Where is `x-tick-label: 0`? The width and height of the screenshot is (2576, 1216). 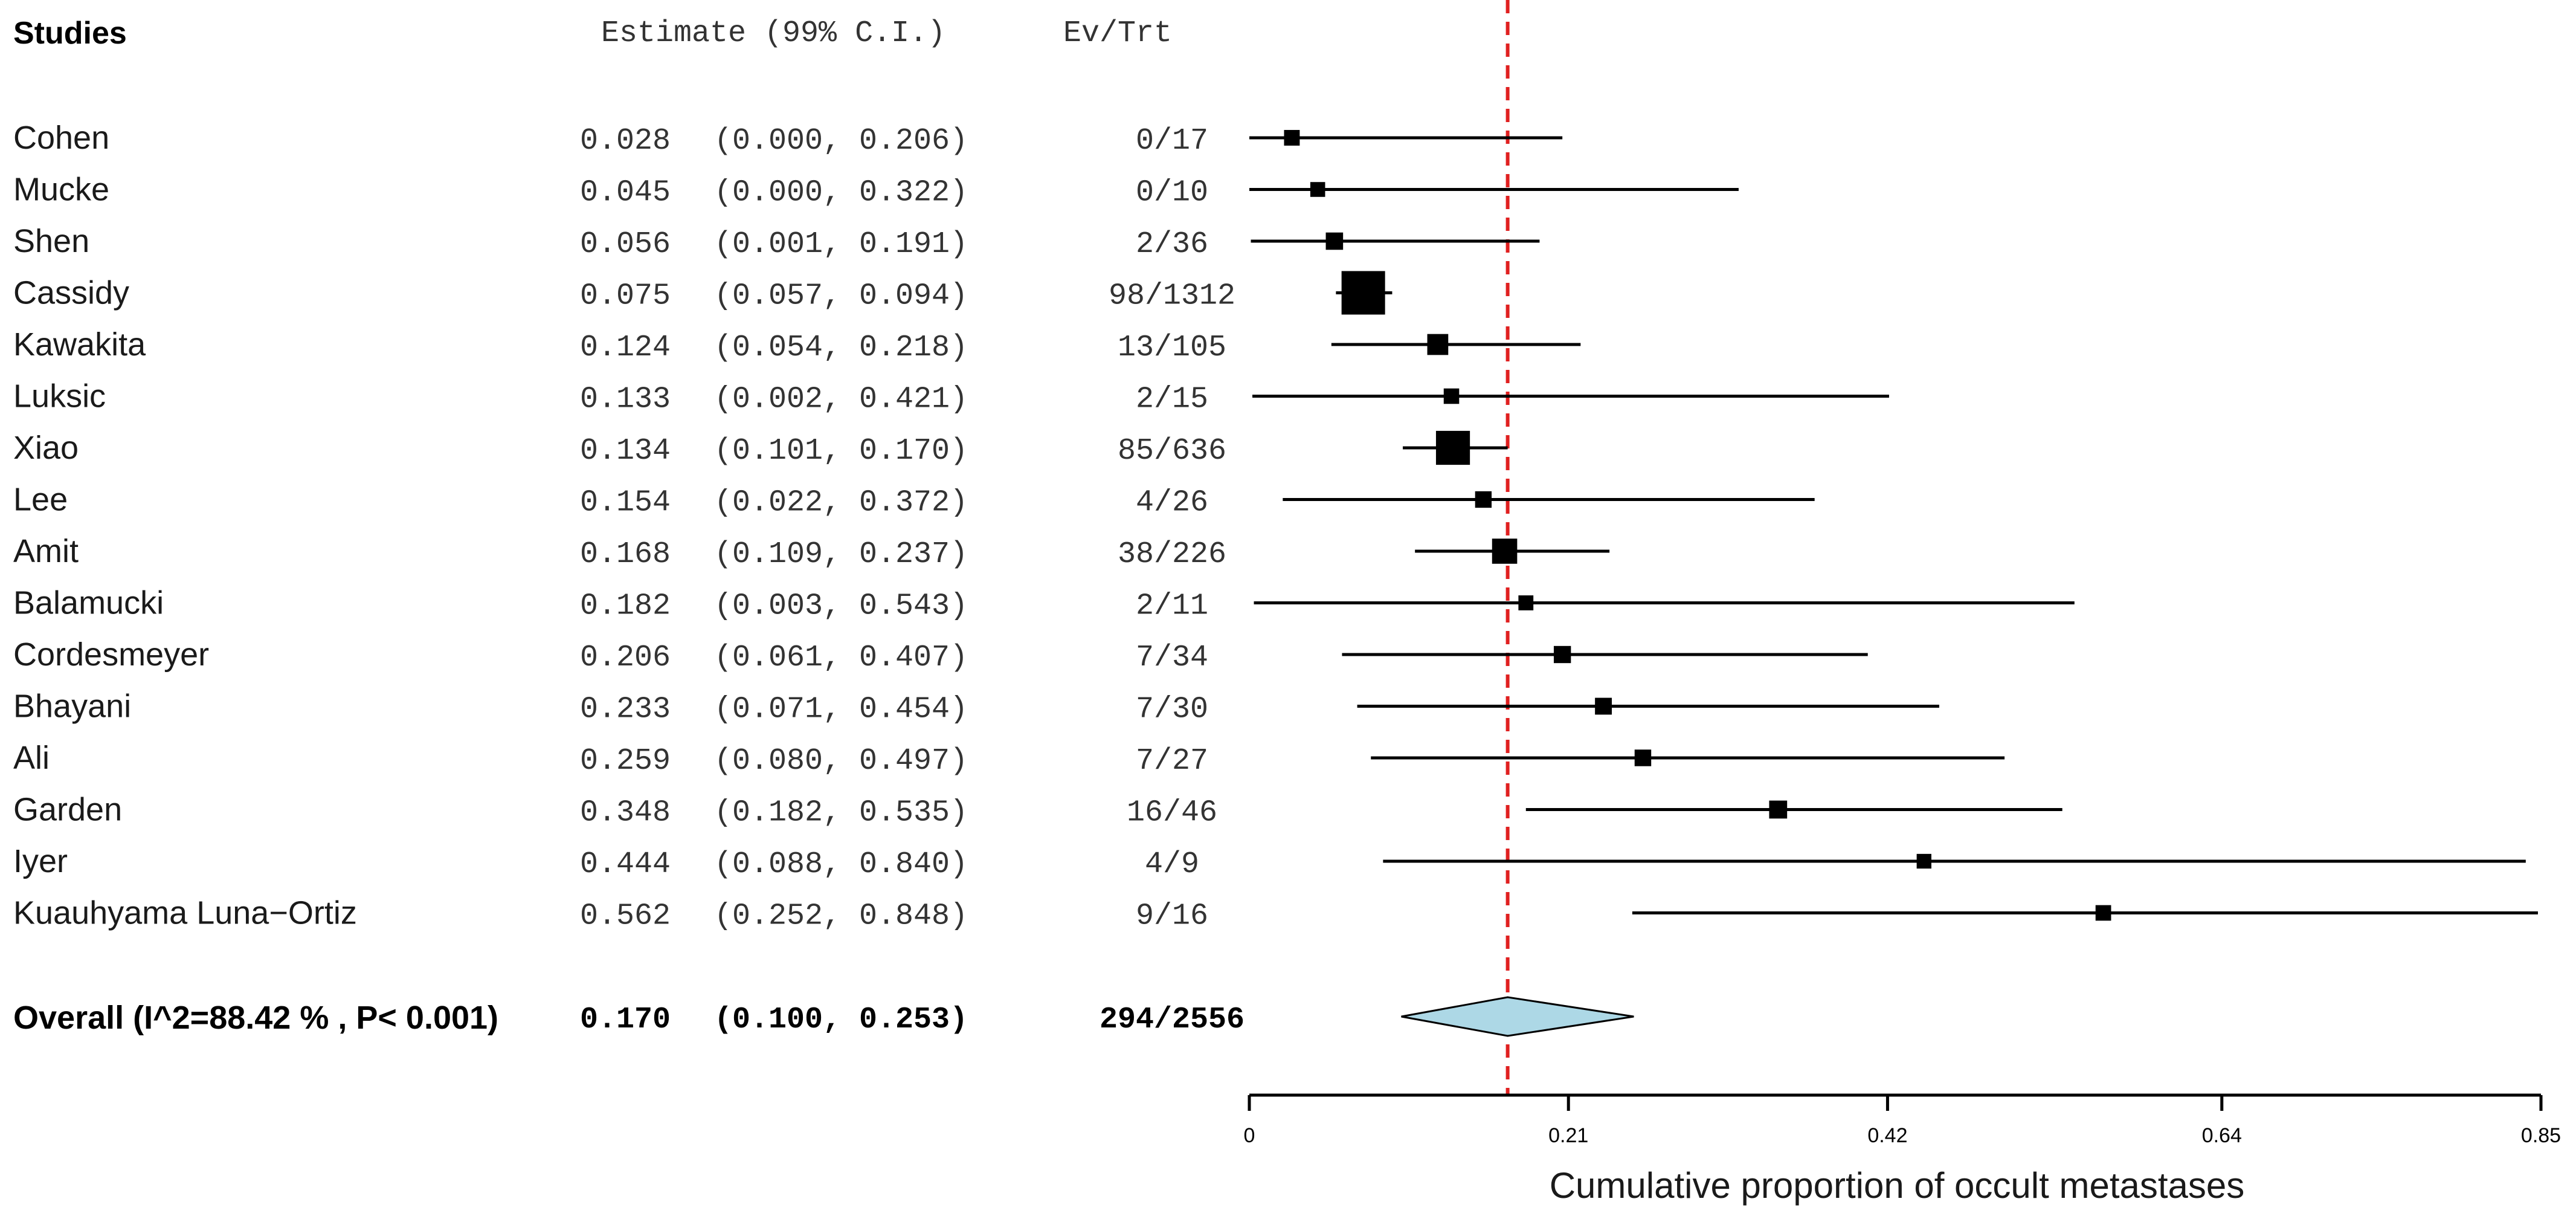
x-tick-label: 0 is located at coordinates (1249, 1135).